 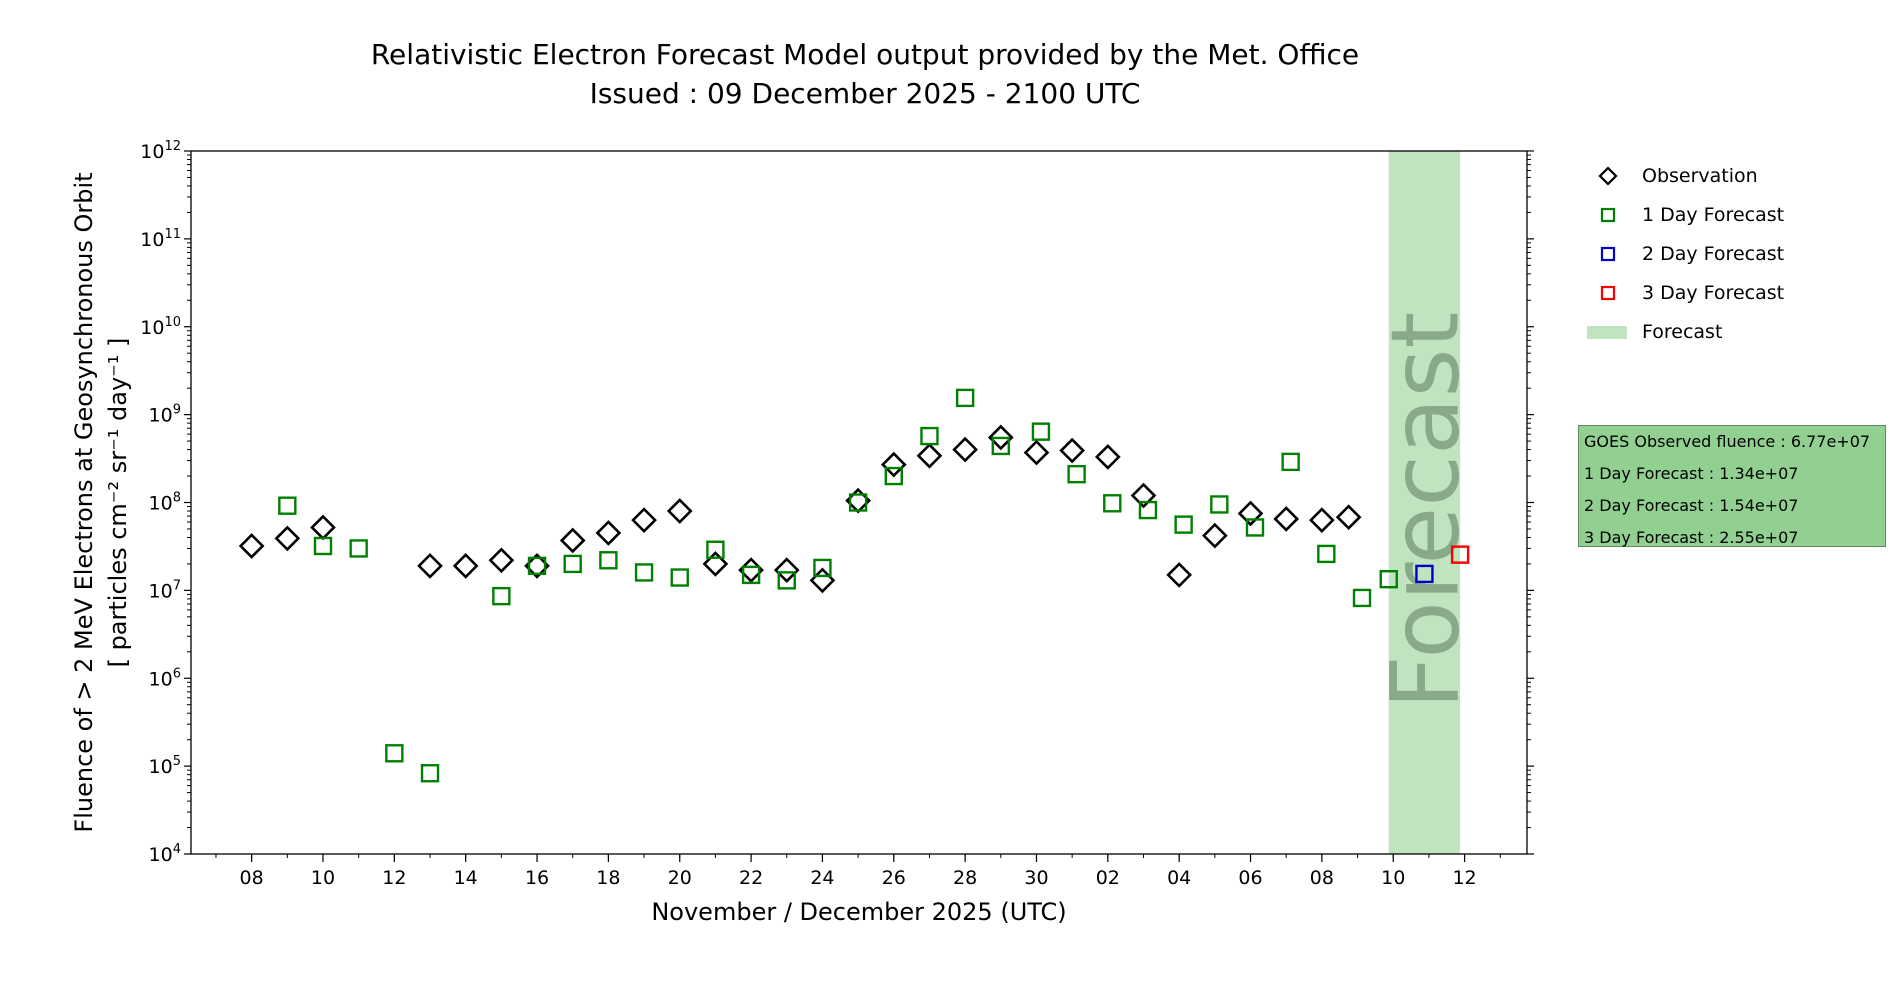 What do you see at coordinates (160, 327) in the screenshot?
I see `y-tick-label: 10¹⁰` at bounding box center [160, 327].